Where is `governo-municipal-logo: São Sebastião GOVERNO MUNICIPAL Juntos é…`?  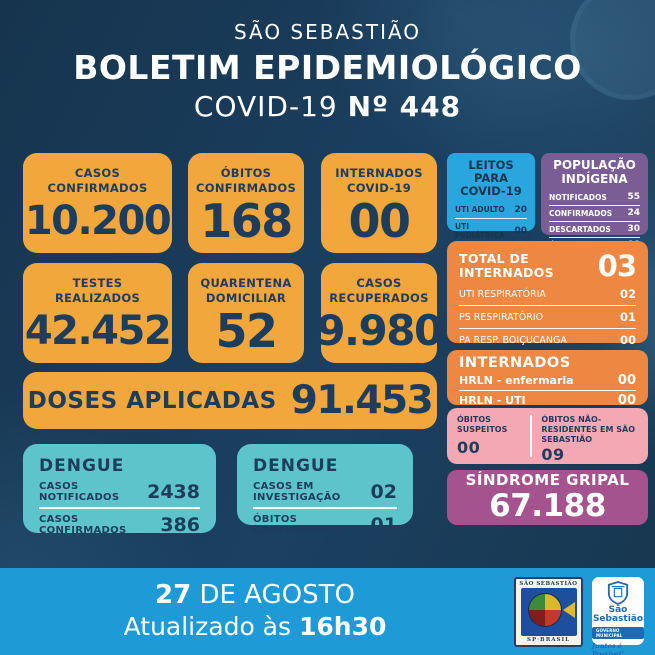
governo-municipal-logo: São Sebastião GOVERNO MUNICIPAL Juntos é… is located at coordinates (618, 616).